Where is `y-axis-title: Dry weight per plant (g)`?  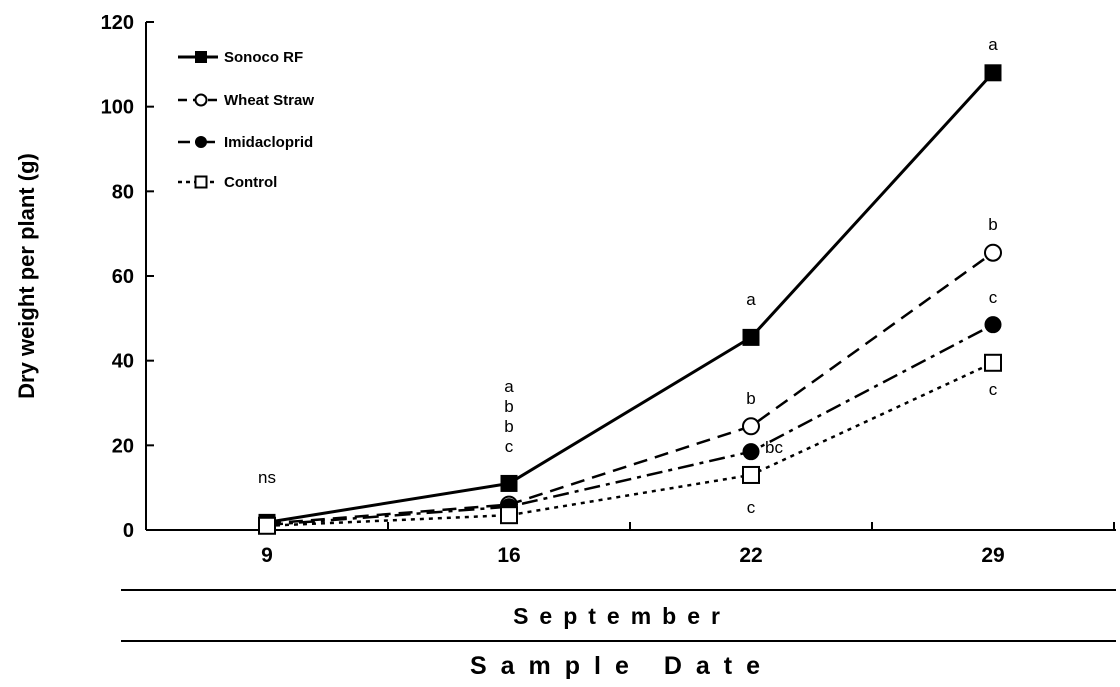 y-axis-title: Dry weight per plant (g) is located at coordinates (26, 276).